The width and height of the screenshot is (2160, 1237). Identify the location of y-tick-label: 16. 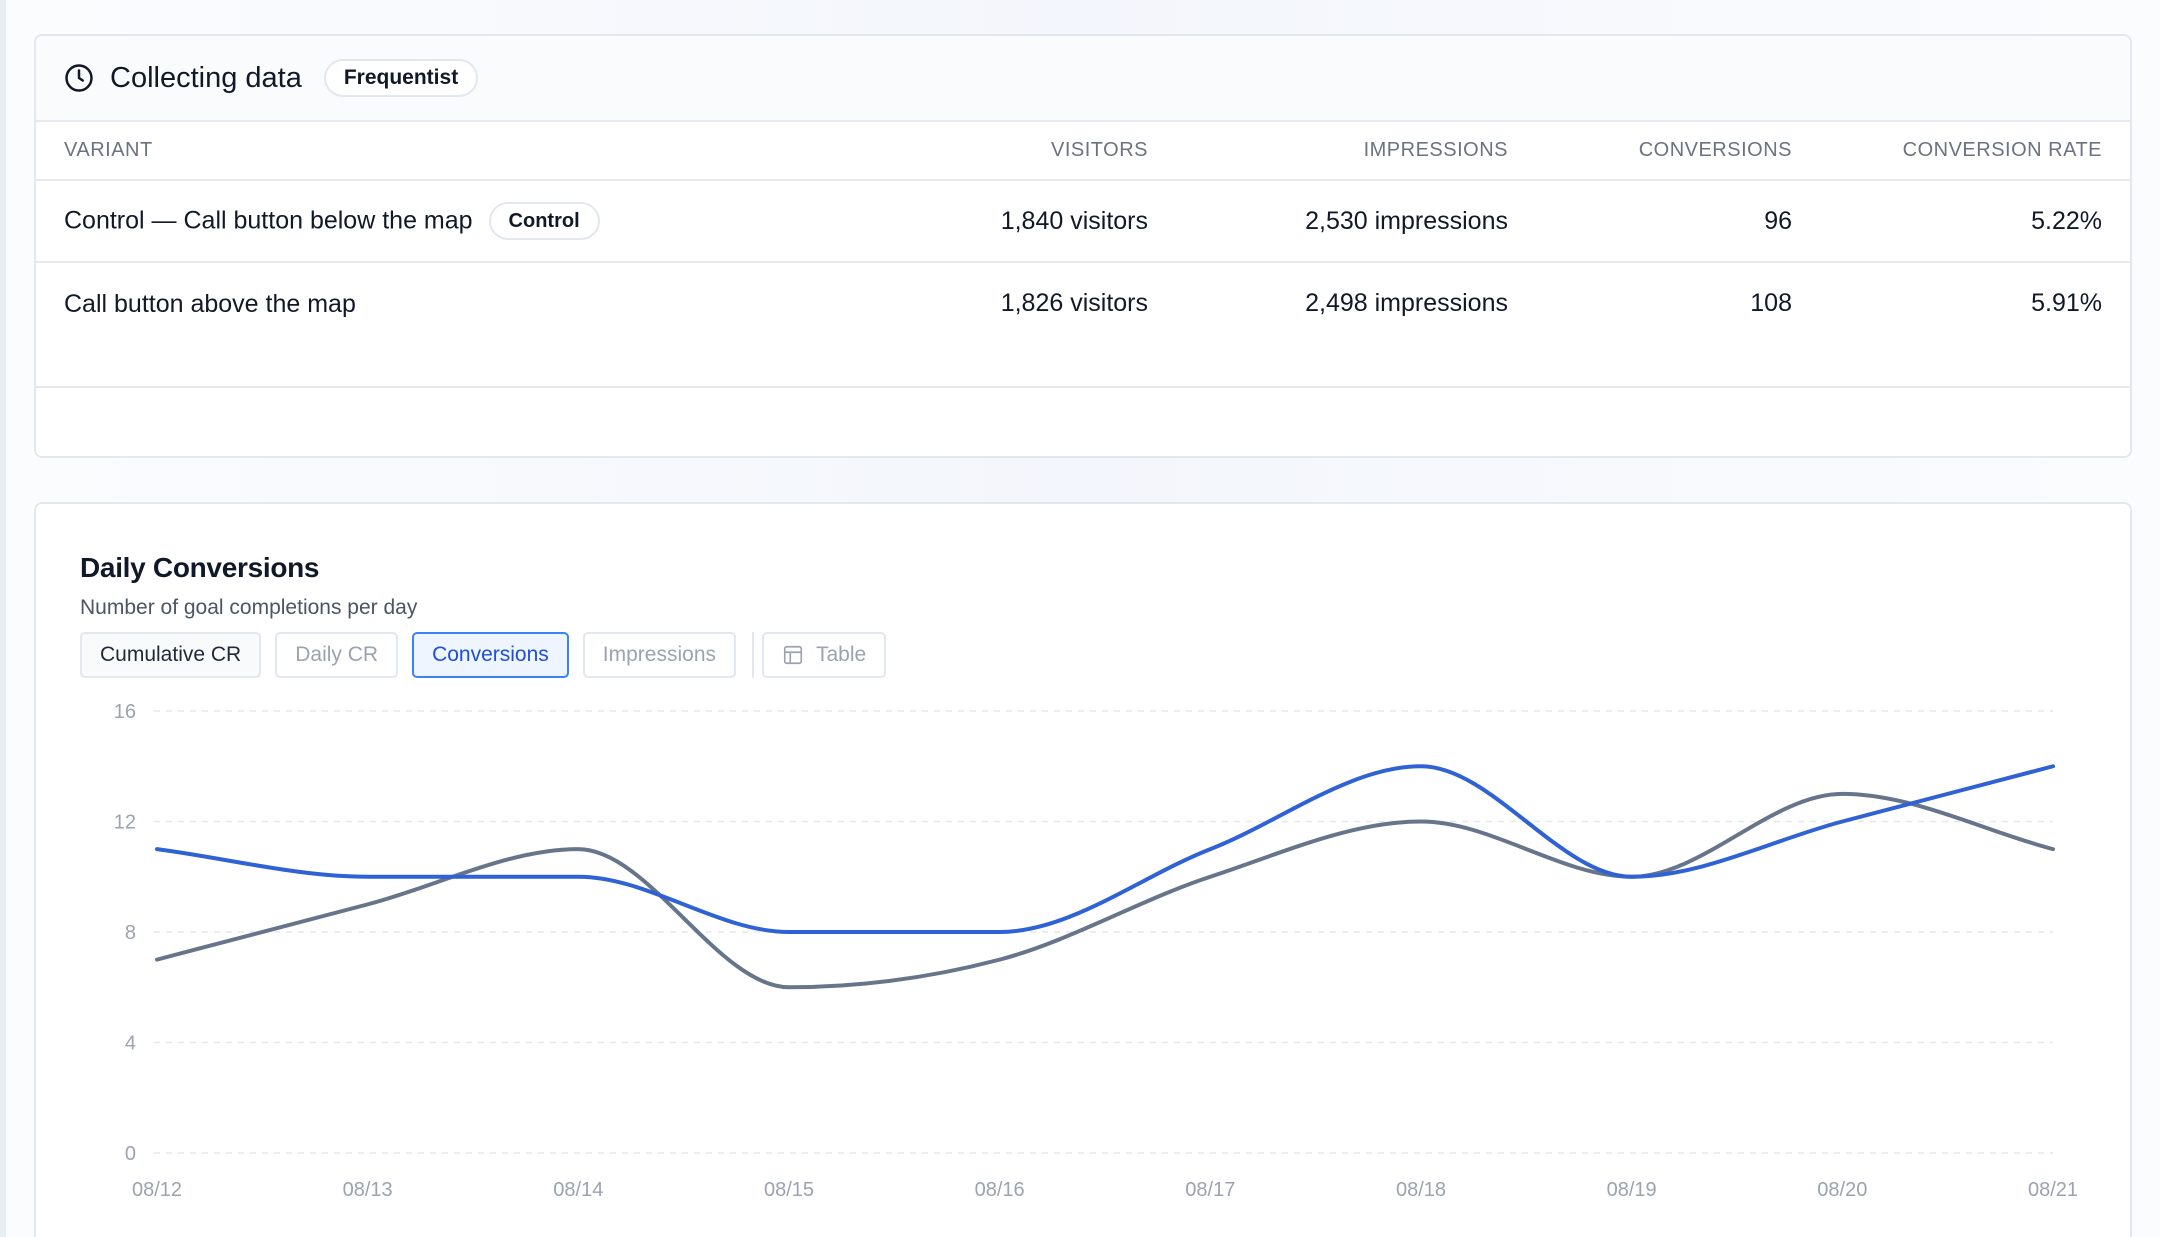
(125, 712).